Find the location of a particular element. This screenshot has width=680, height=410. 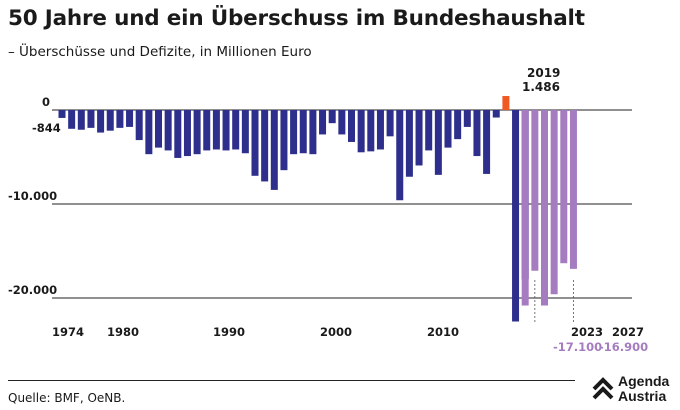

y-tick-label: 0 is located at coordinates (46, 102).